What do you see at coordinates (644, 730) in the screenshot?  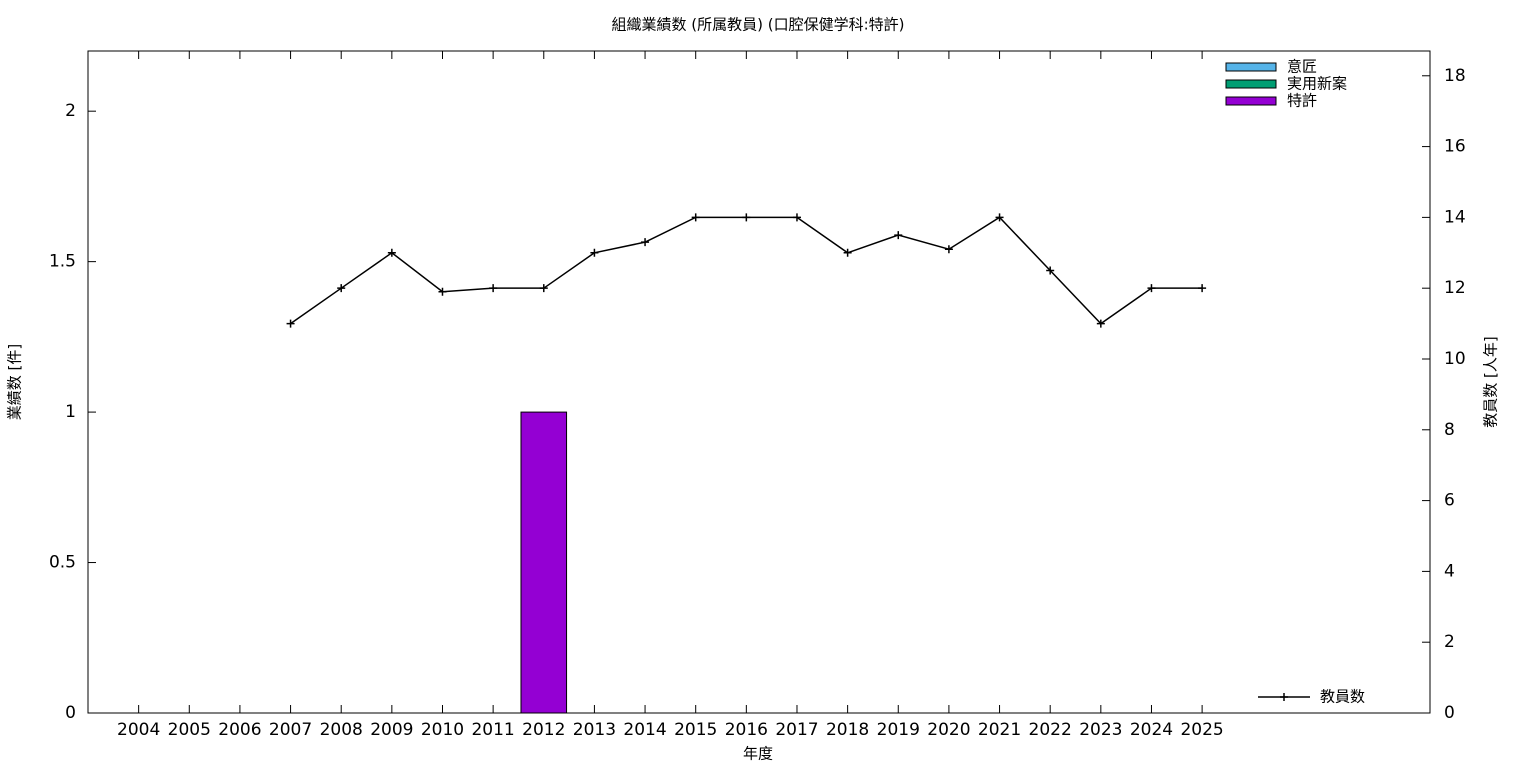 I see `x-tick-label: 2014` at bounding box center [644, 730].